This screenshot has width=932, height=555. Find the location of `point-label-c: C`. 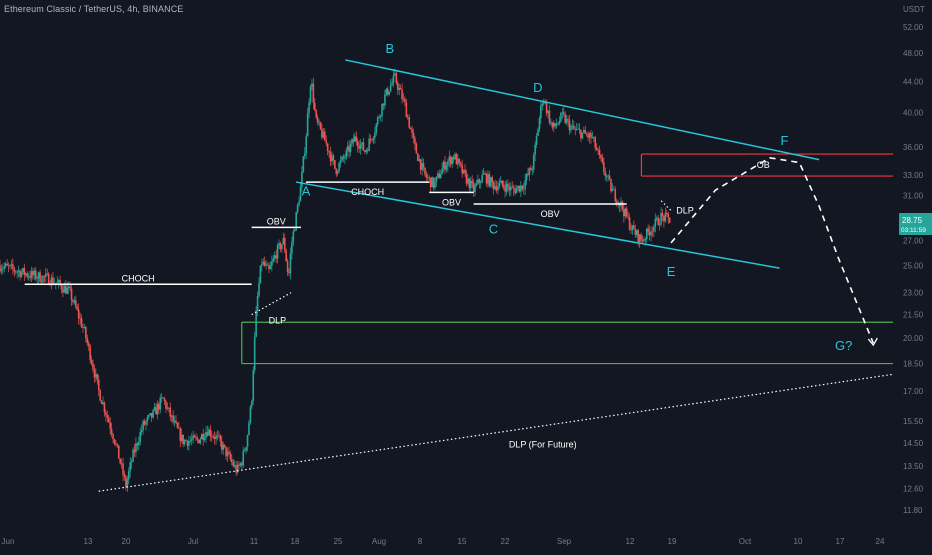

point-label-c: C is located at coordinates (493, 228).